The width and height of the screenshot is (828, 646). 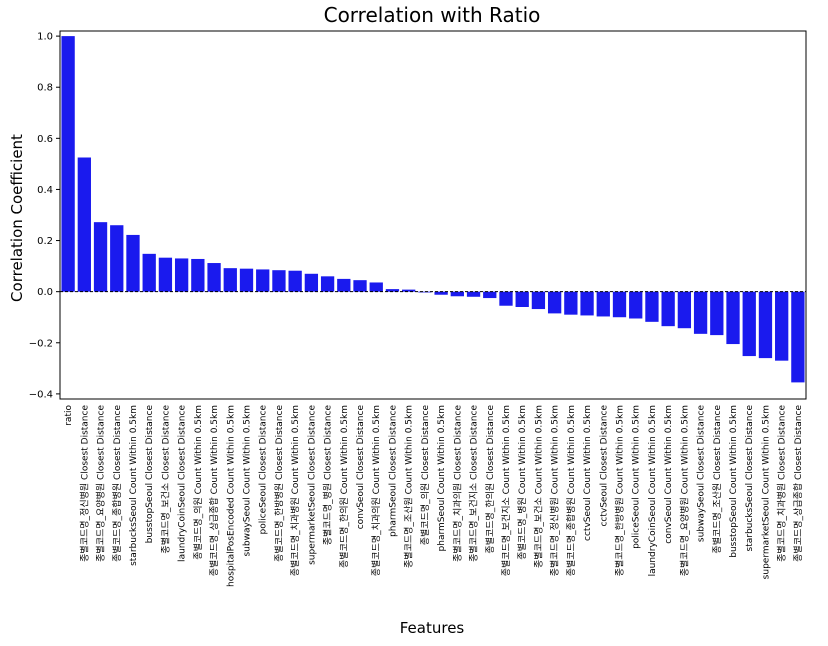 What do you see at coordinates (782, 483) in the screenshot?
I see `x-tick-label: 종별코드명_치과병원 Closest Distance` at bounding box center [782, 483].